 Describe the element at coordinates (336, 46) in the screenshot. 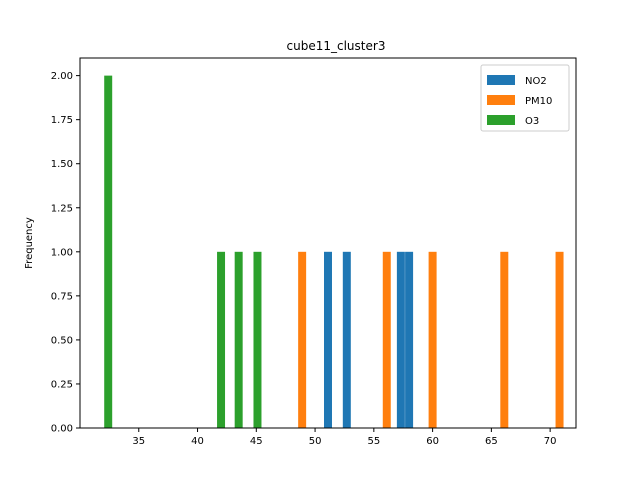

I see `chart-title: cube11_cluster3` at that location.